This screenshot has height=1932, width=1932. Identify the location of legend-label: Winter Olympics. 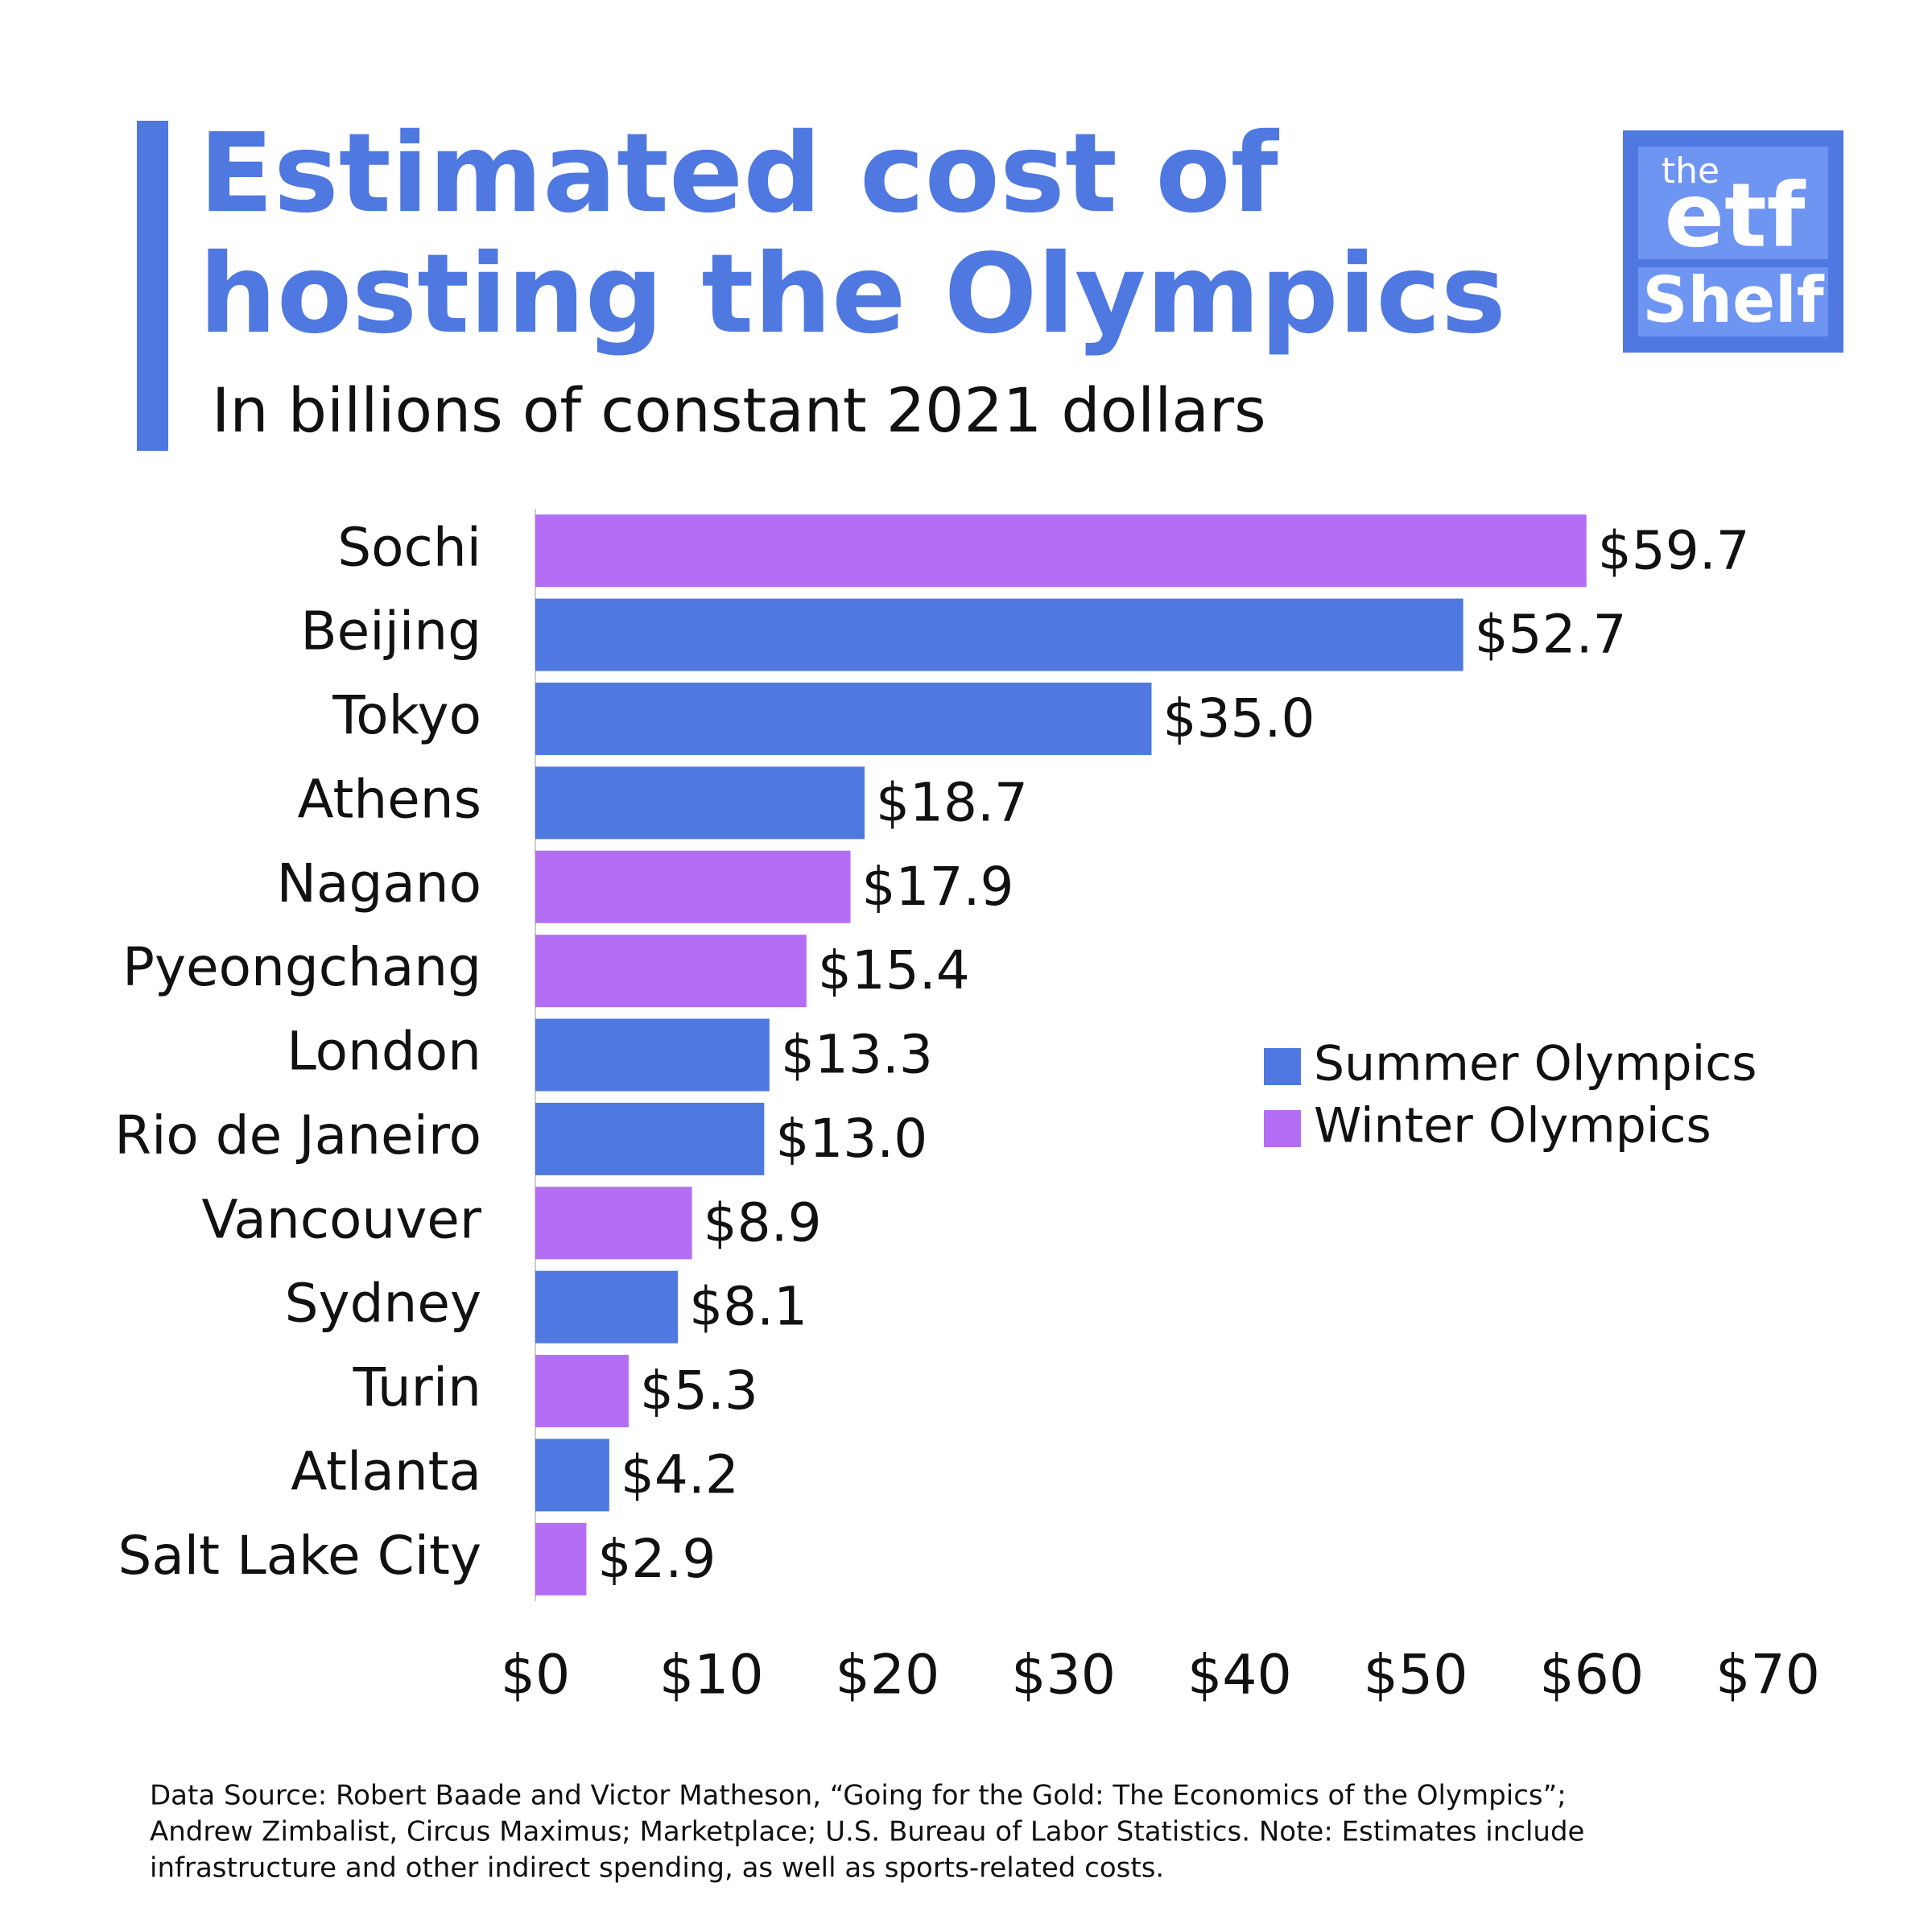
(1512, 1126).